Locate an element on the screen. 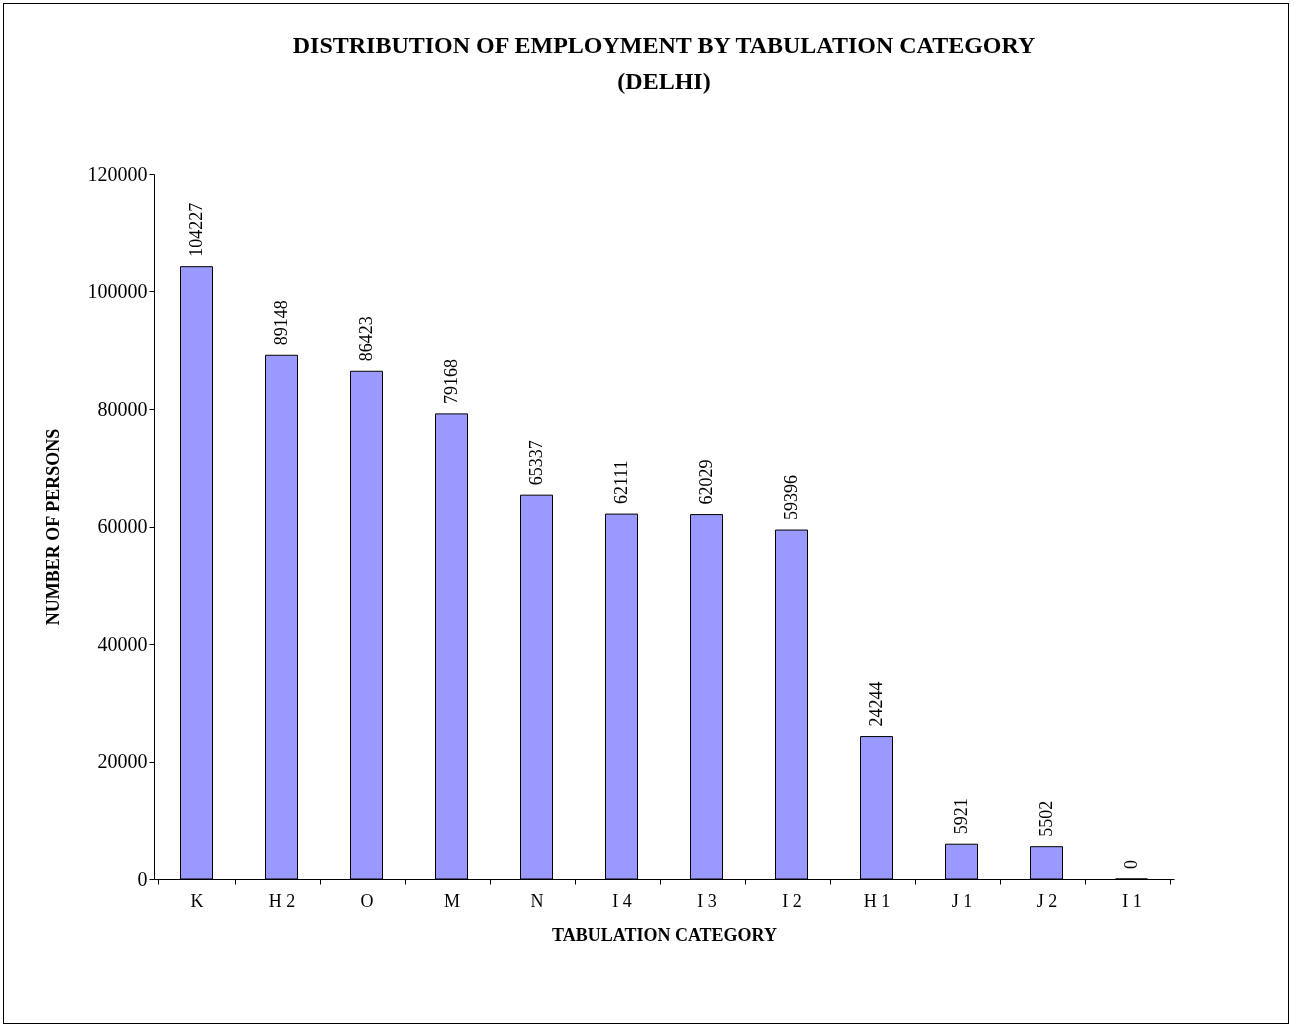 The width and height of the screenshot is (1294, 1029). x-tick-label: I 3 is located at coordinates (707, 900).